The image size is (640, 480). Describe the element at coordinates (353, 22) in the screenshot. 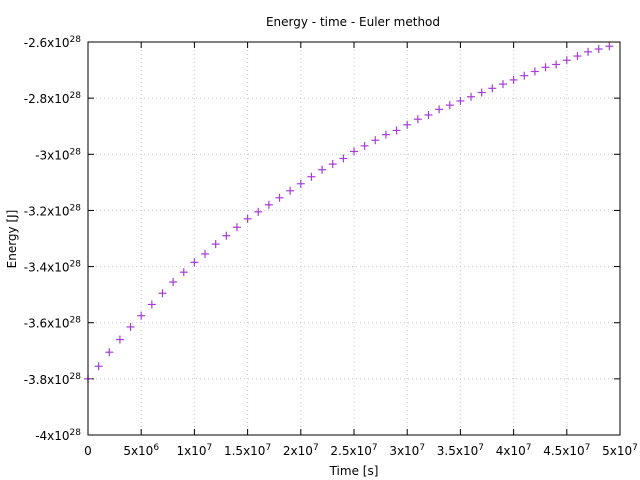

I see `chart-title: Energy - time - Euler method` at that location.